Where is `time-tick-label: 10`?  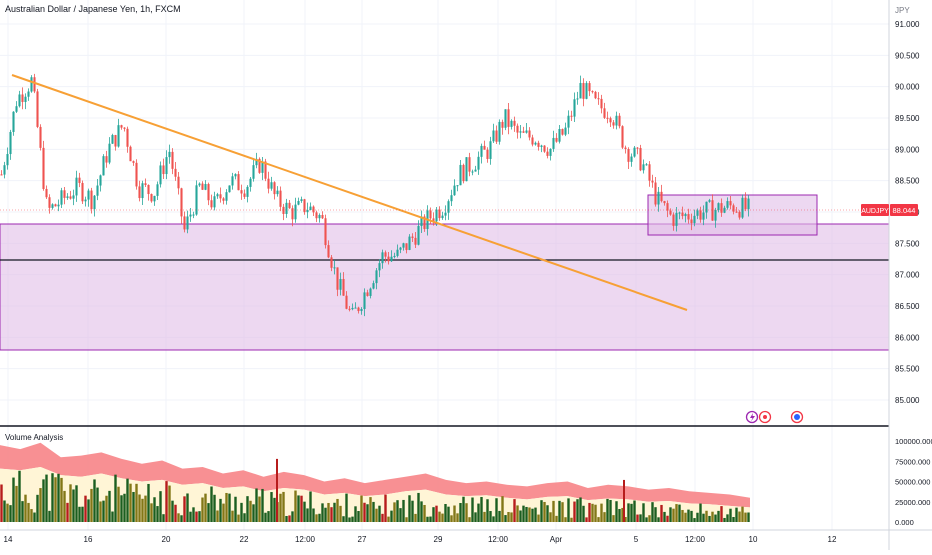
time-tick-label: 10 is located at coordinates (753, 539).